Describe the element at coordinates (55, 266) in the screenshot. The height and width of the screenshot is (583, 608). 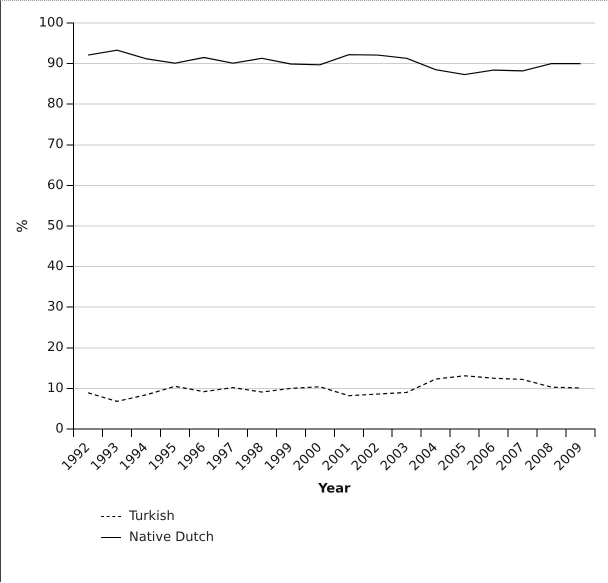
I see `y-tick-label: 40` at that location.